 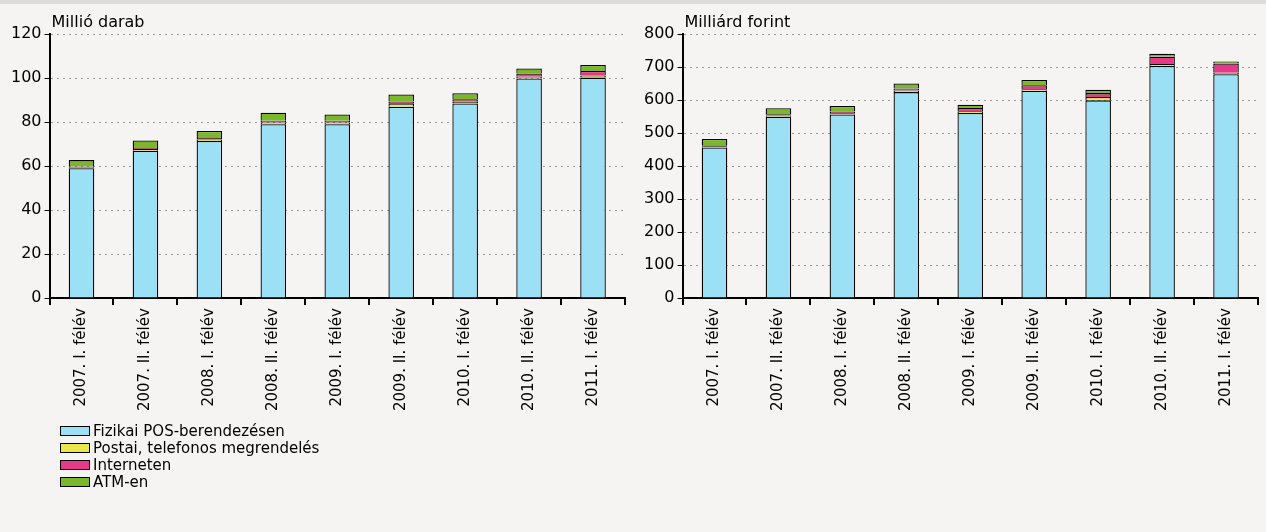 I want to click on legend-label: Fizikai POS-berendezésen, so click(x=189, y=430).